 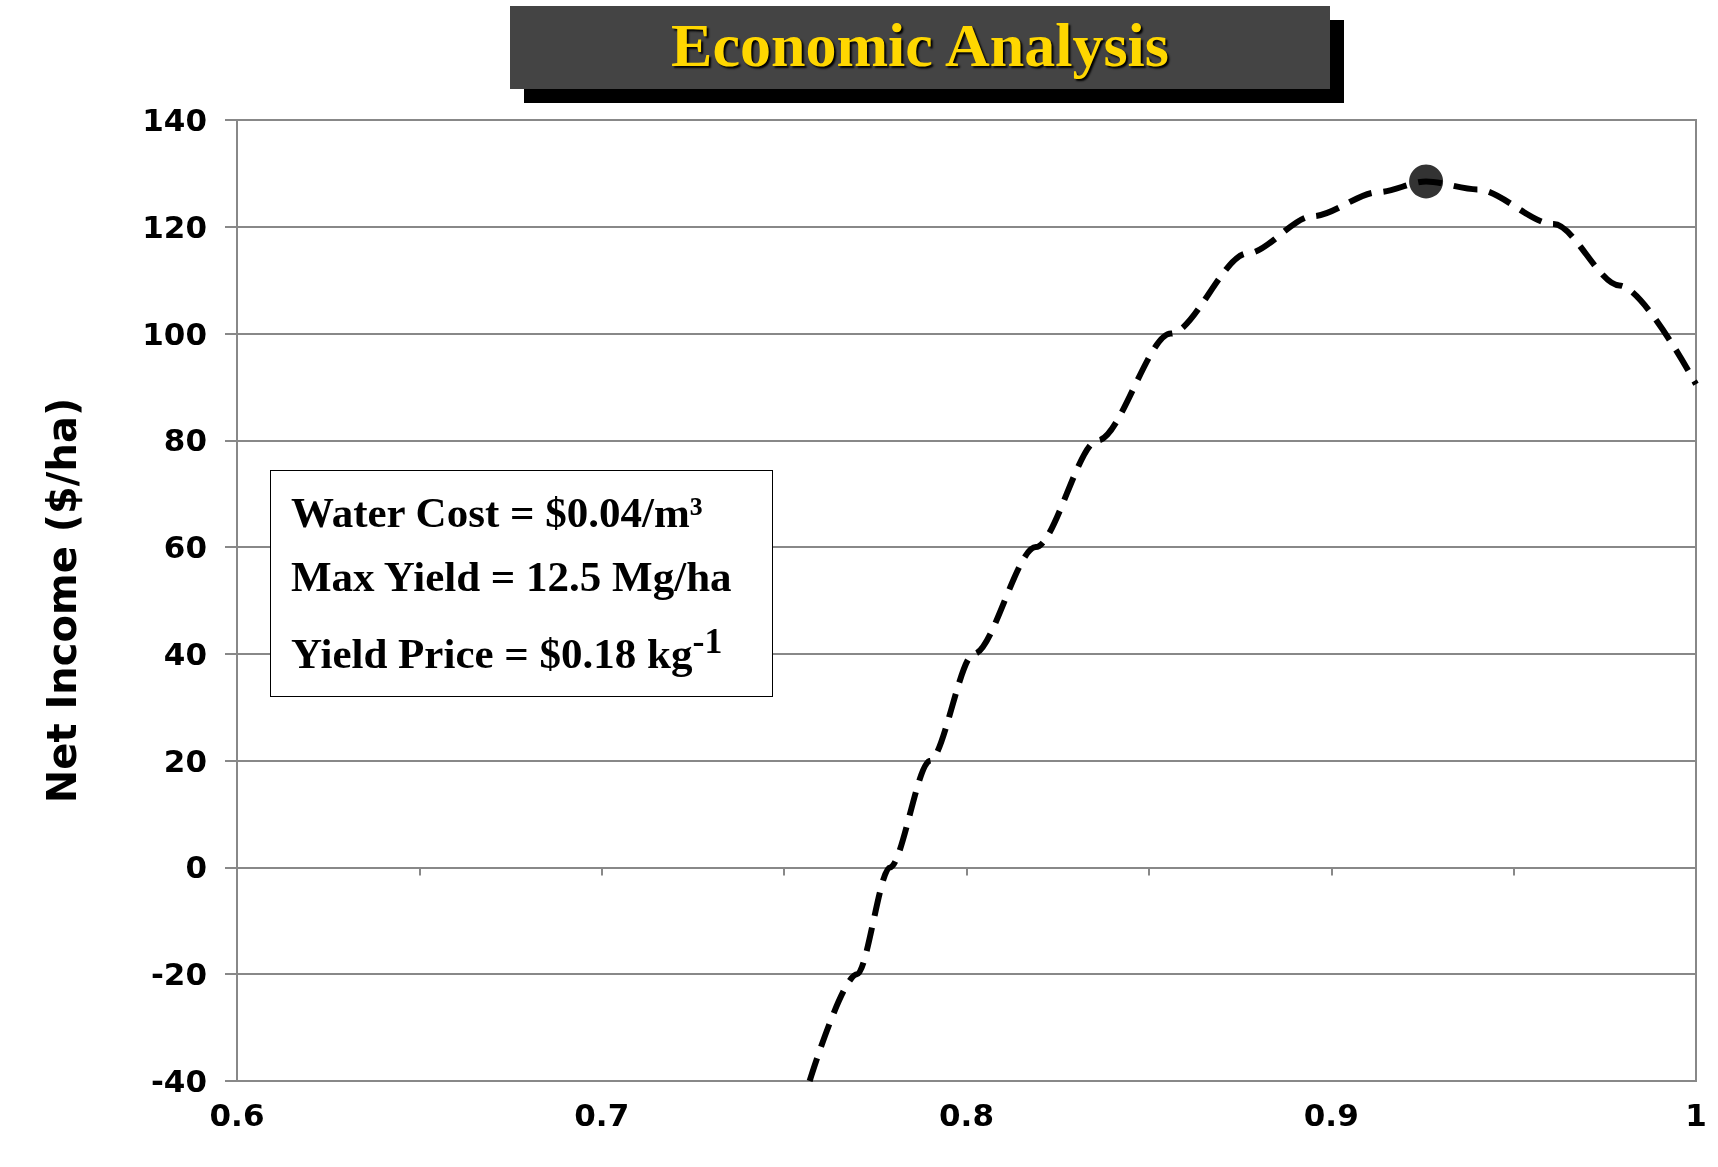 I want to click on y-tick-label: 100, so click(x=174, y=333).